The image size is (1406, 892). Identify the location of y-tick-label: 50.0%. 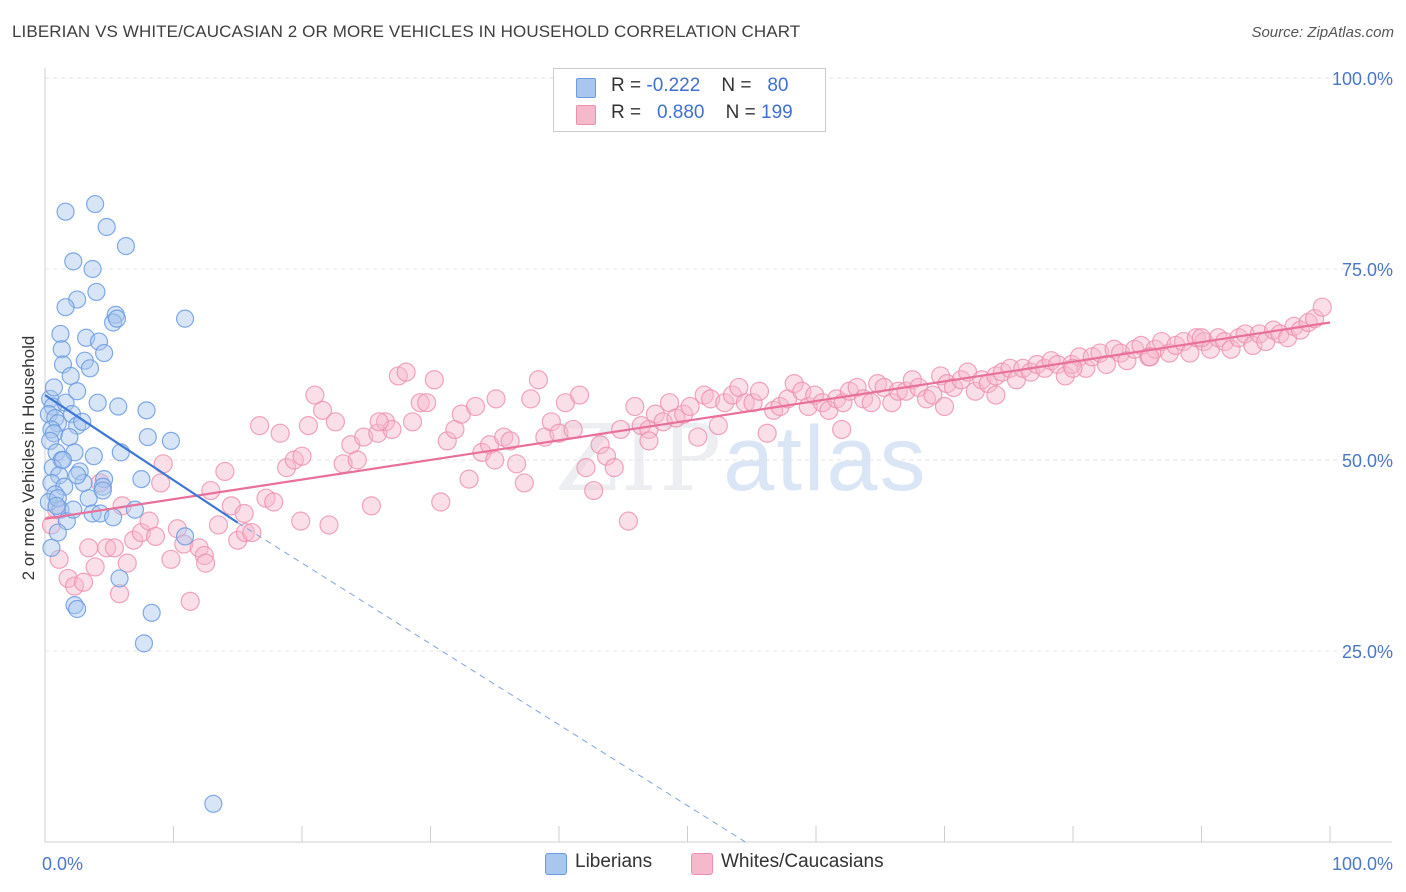
(1367, 461).